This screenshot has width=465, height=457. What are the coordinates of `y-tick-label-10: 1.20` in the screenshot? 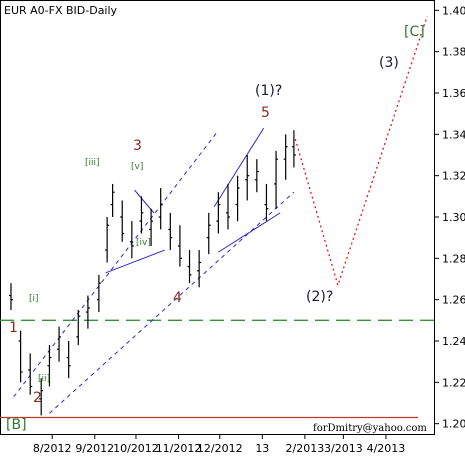 It's located at (453, 424).